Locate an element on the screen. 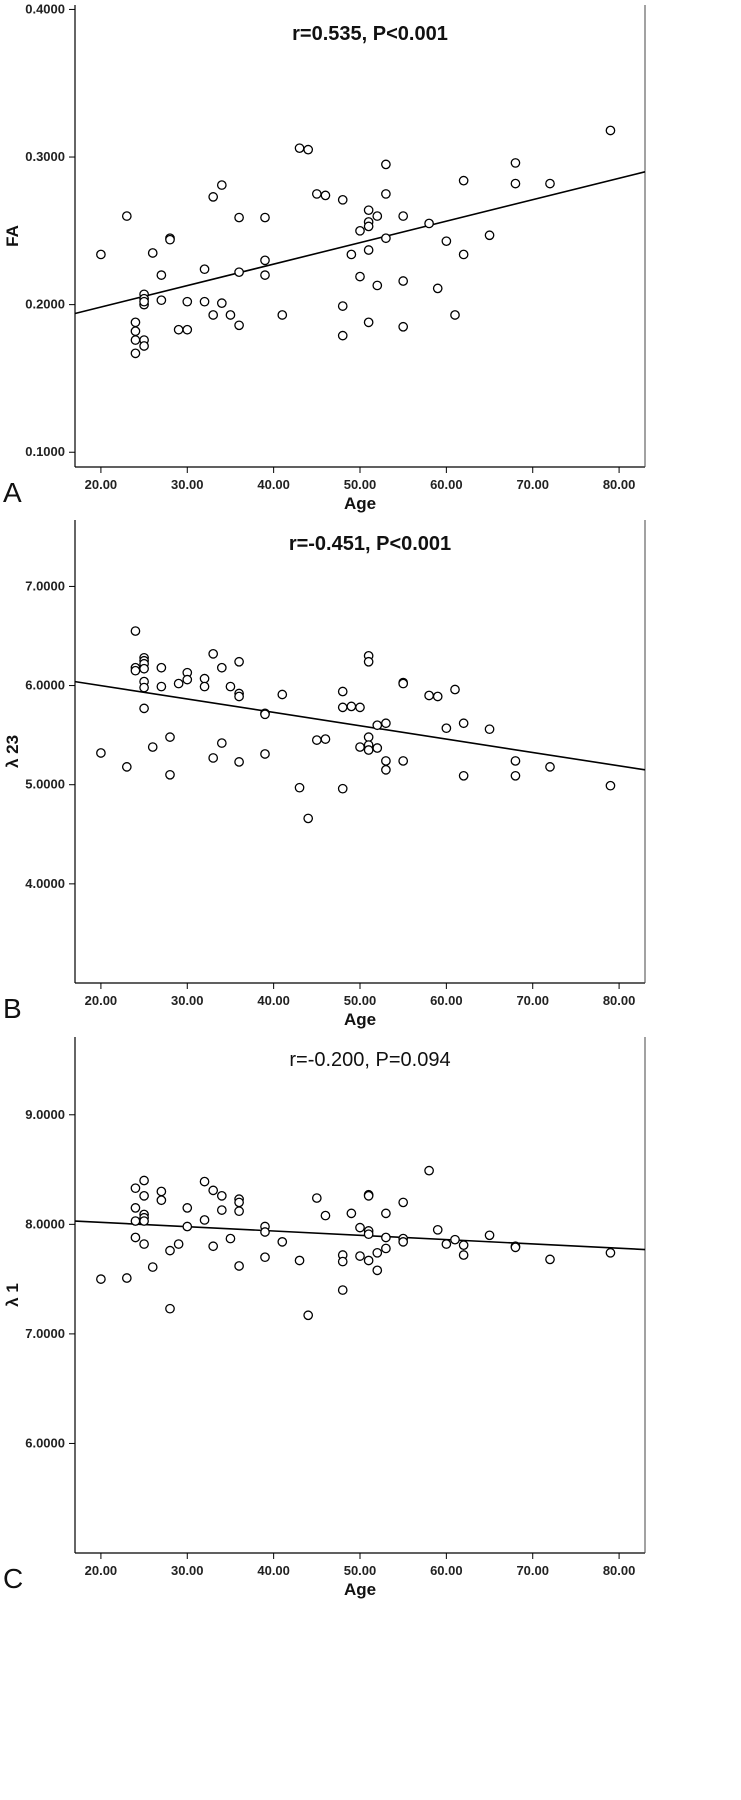 This screenshot has height=1800, width=741. y-tick-label: 6.0000 is located at coordinates (45, 1442).